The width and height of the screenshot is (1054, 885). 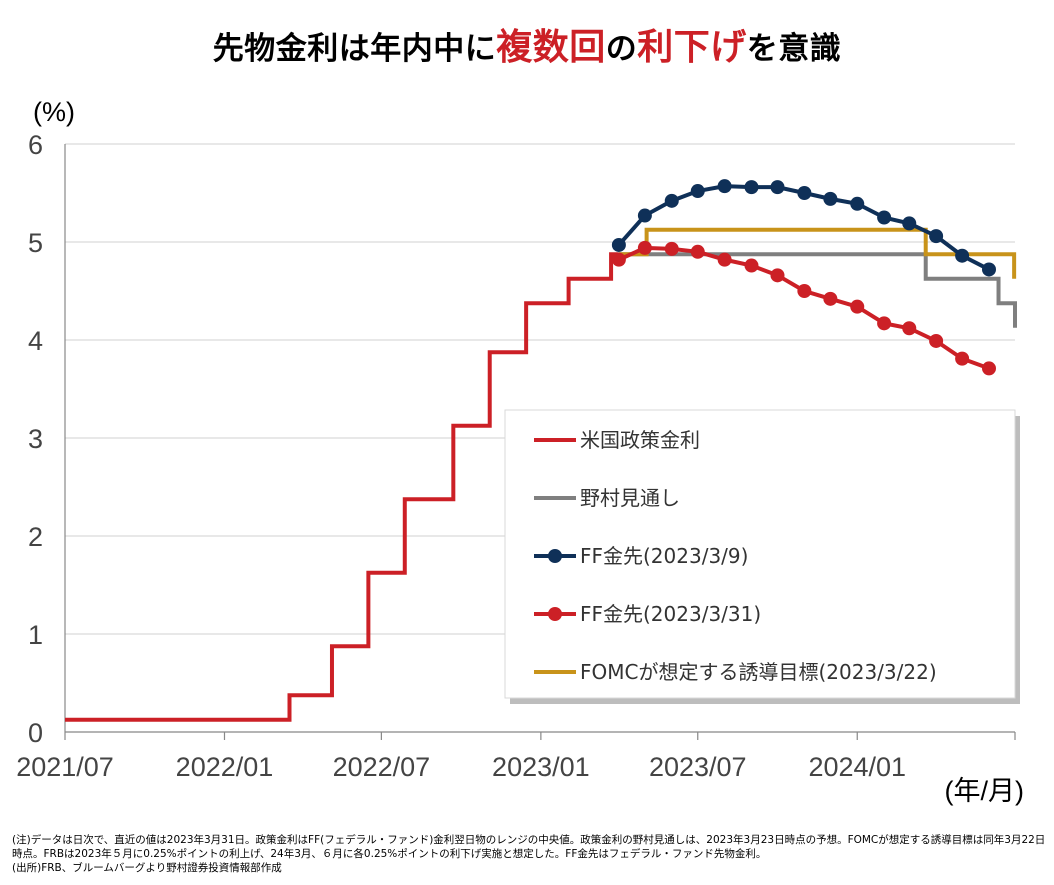 What do you see at coordinates (35, 145) in the screenshot?
I see `y-tick-label: 6` at bounding box center [35, 145].